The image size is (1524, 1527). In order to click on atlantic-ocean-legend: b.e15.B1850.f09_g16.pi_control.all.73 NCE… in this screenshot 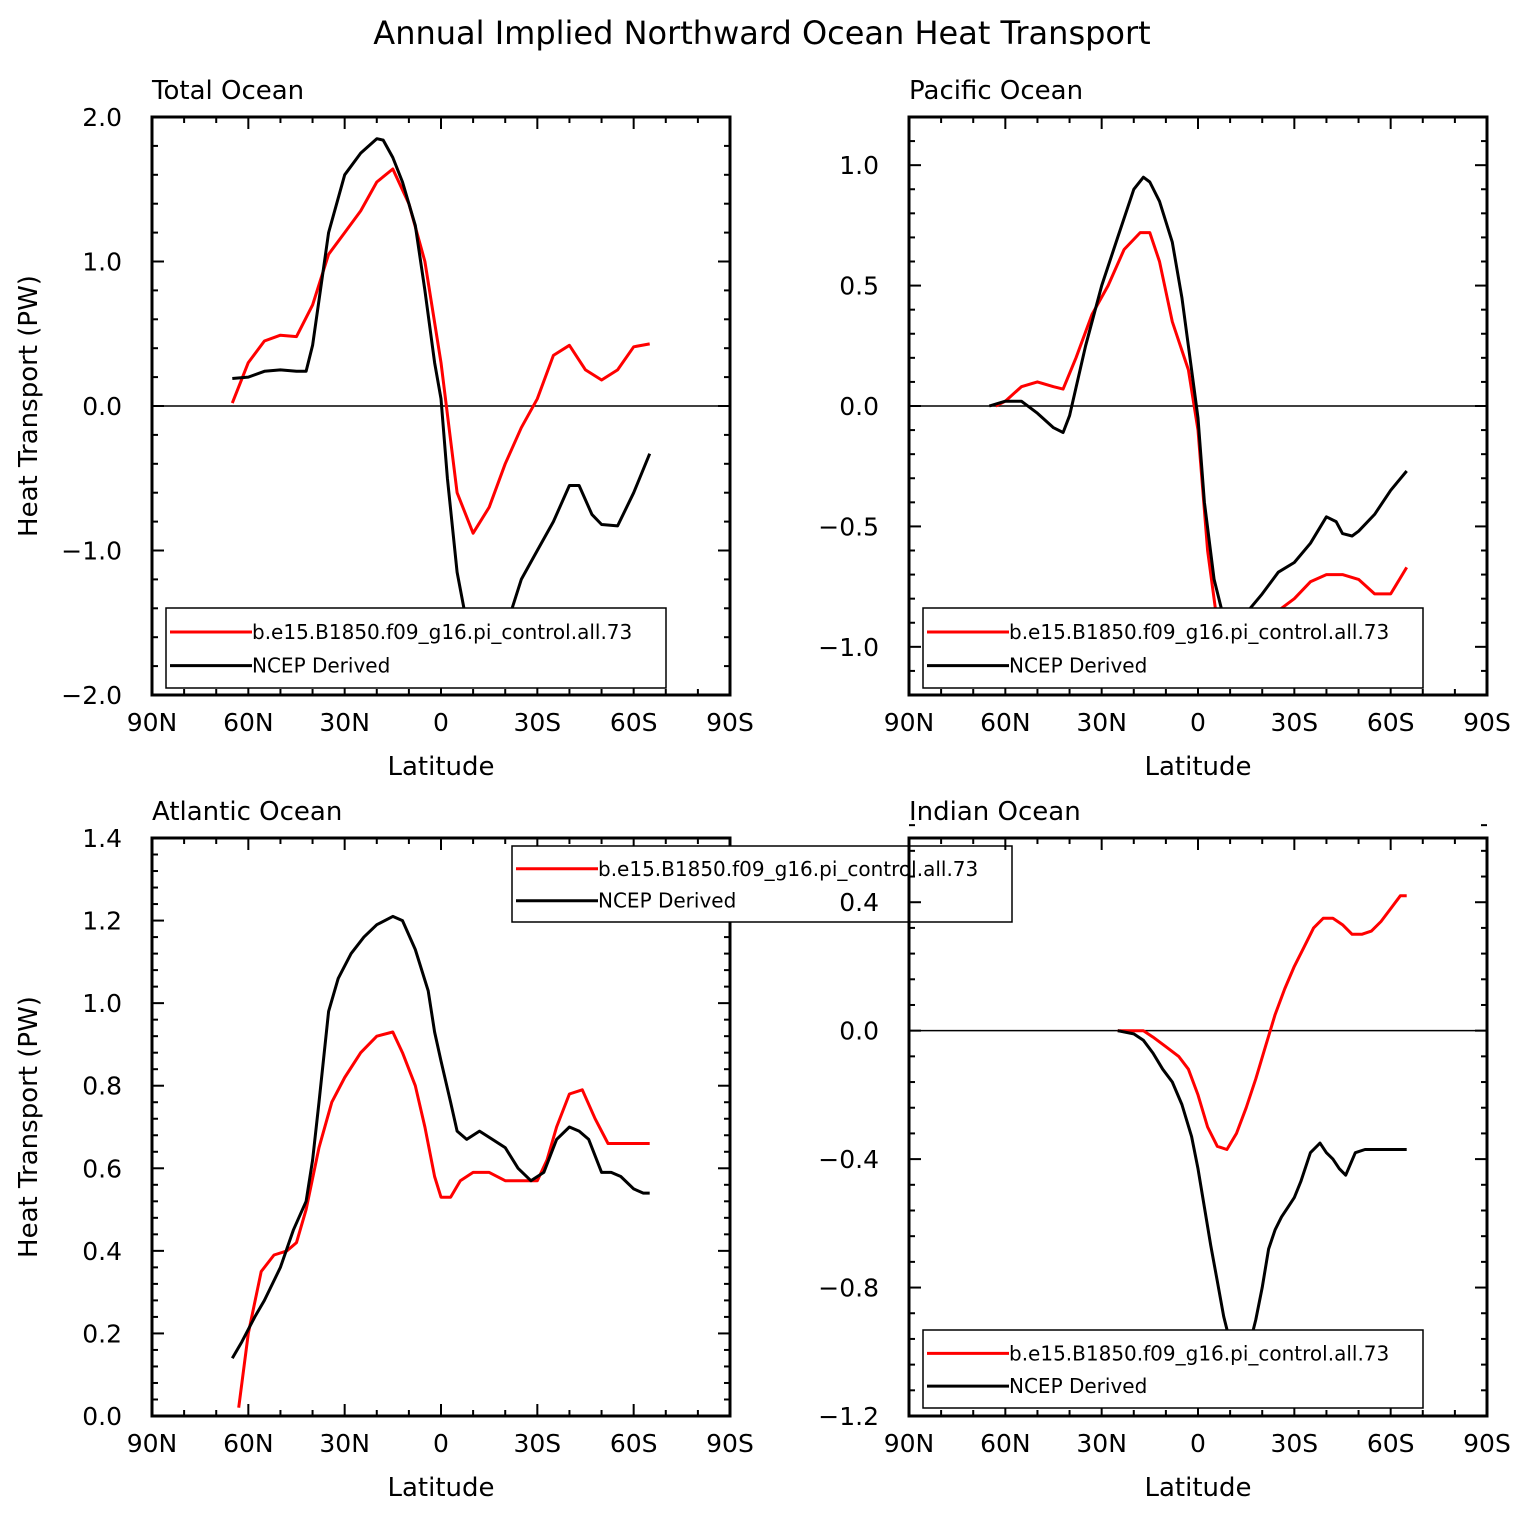, I will do `click(762, 884)`.